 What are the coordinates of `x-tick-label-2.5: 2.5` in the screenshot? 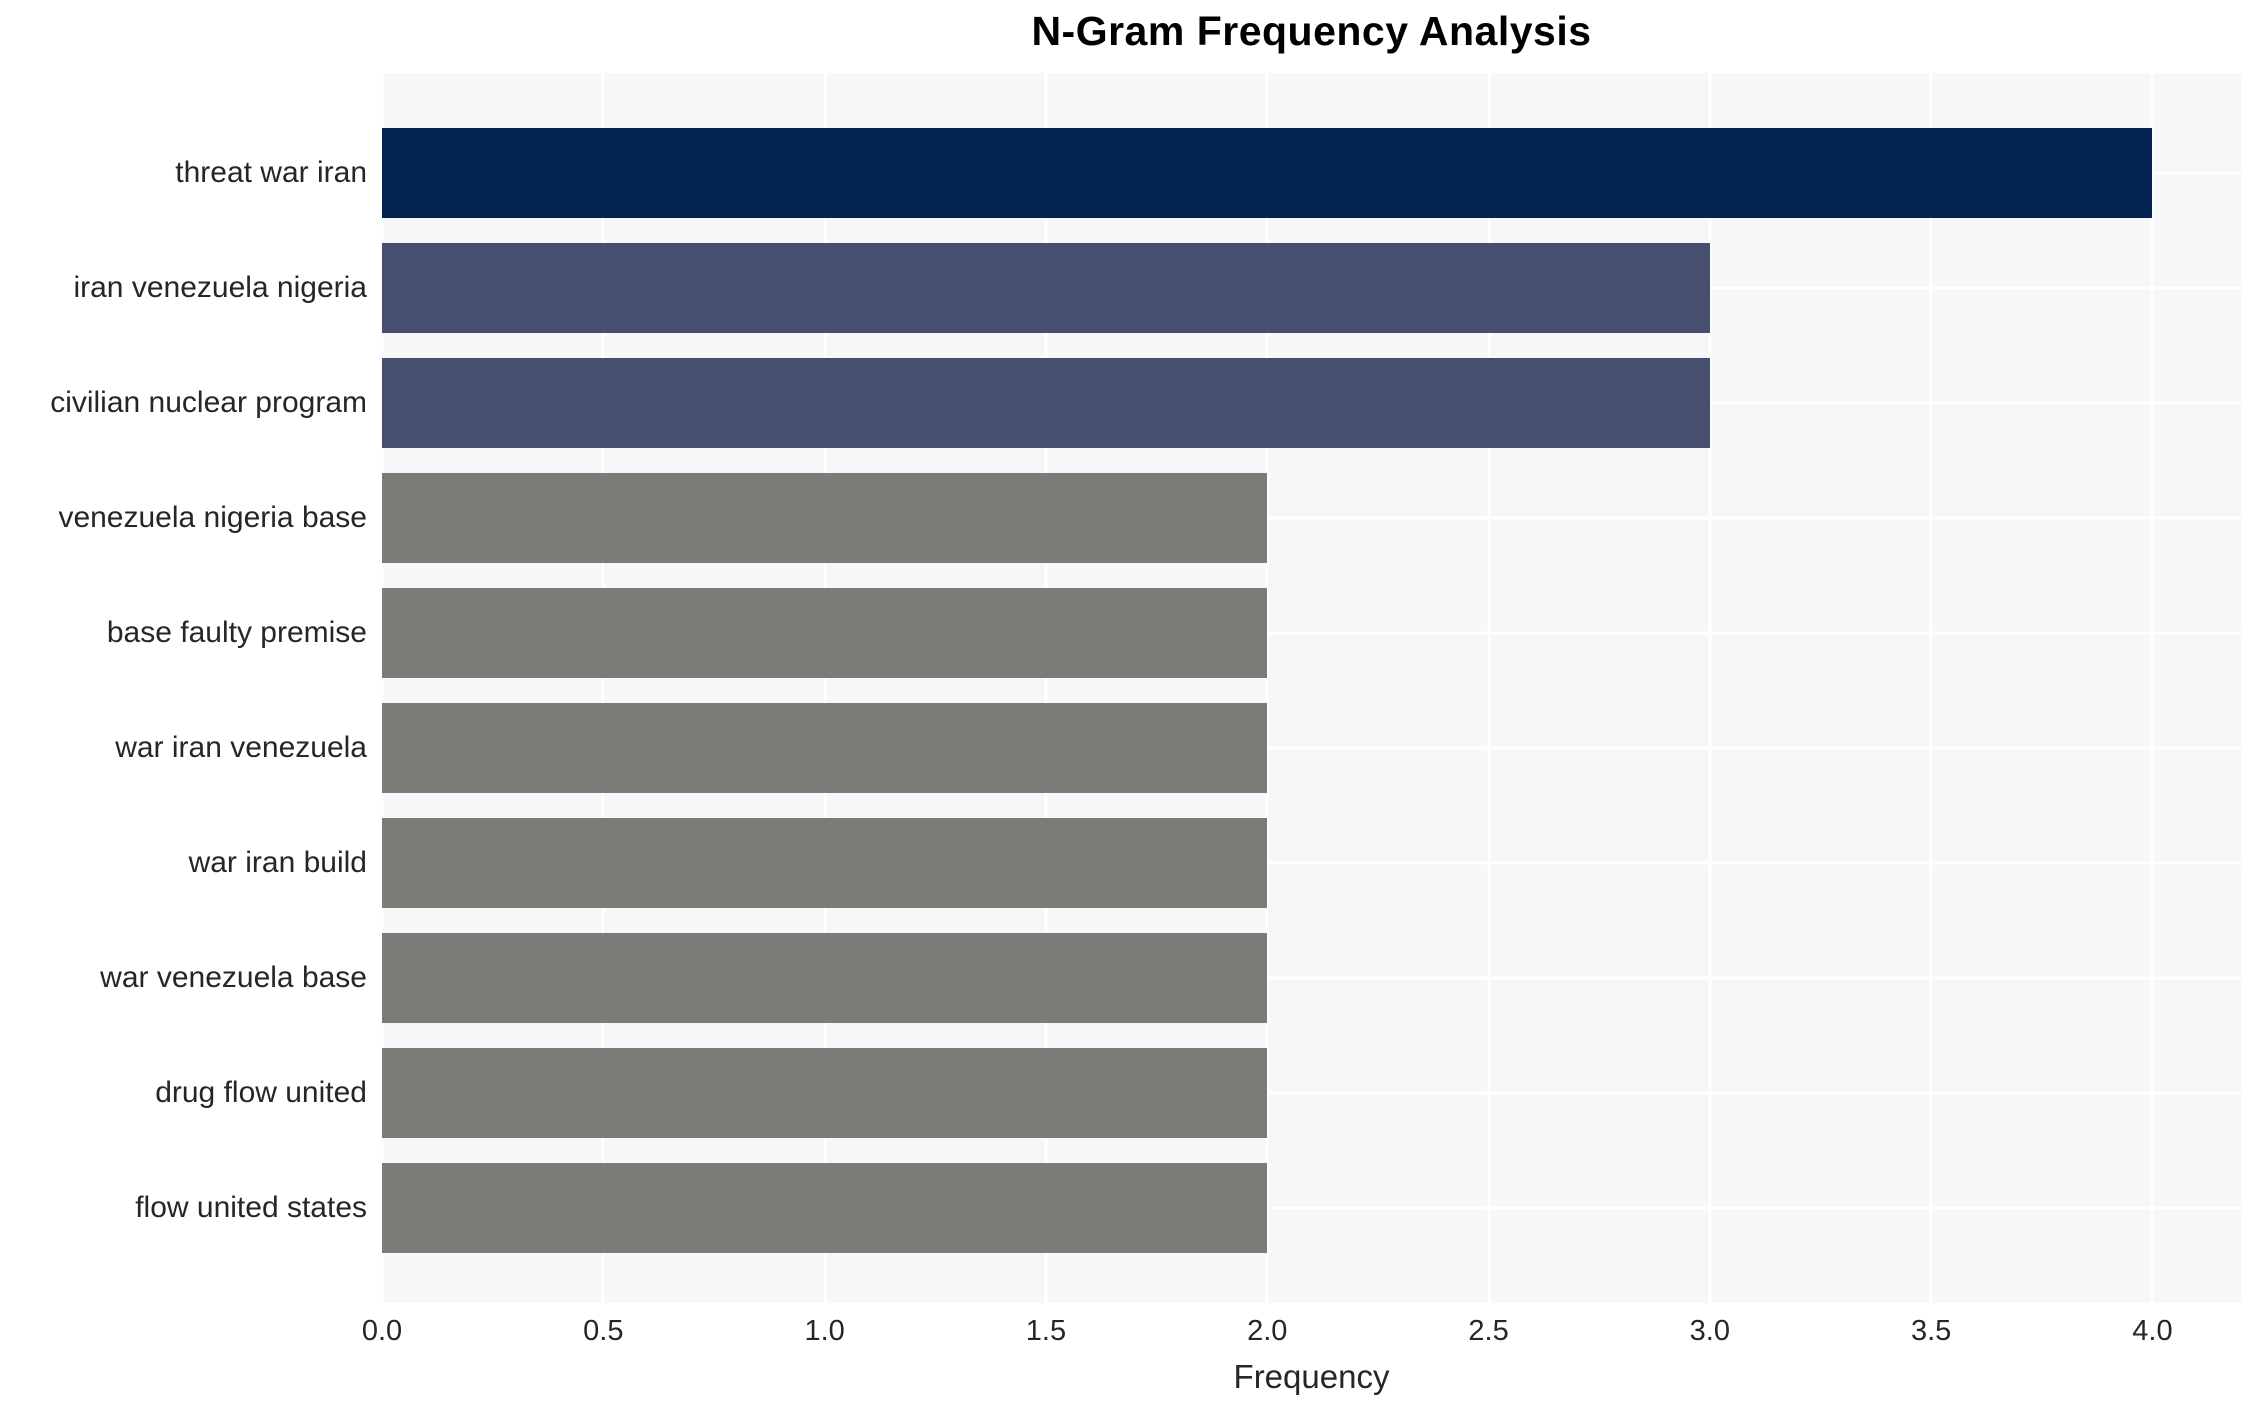 It's located at (1488, 1331).